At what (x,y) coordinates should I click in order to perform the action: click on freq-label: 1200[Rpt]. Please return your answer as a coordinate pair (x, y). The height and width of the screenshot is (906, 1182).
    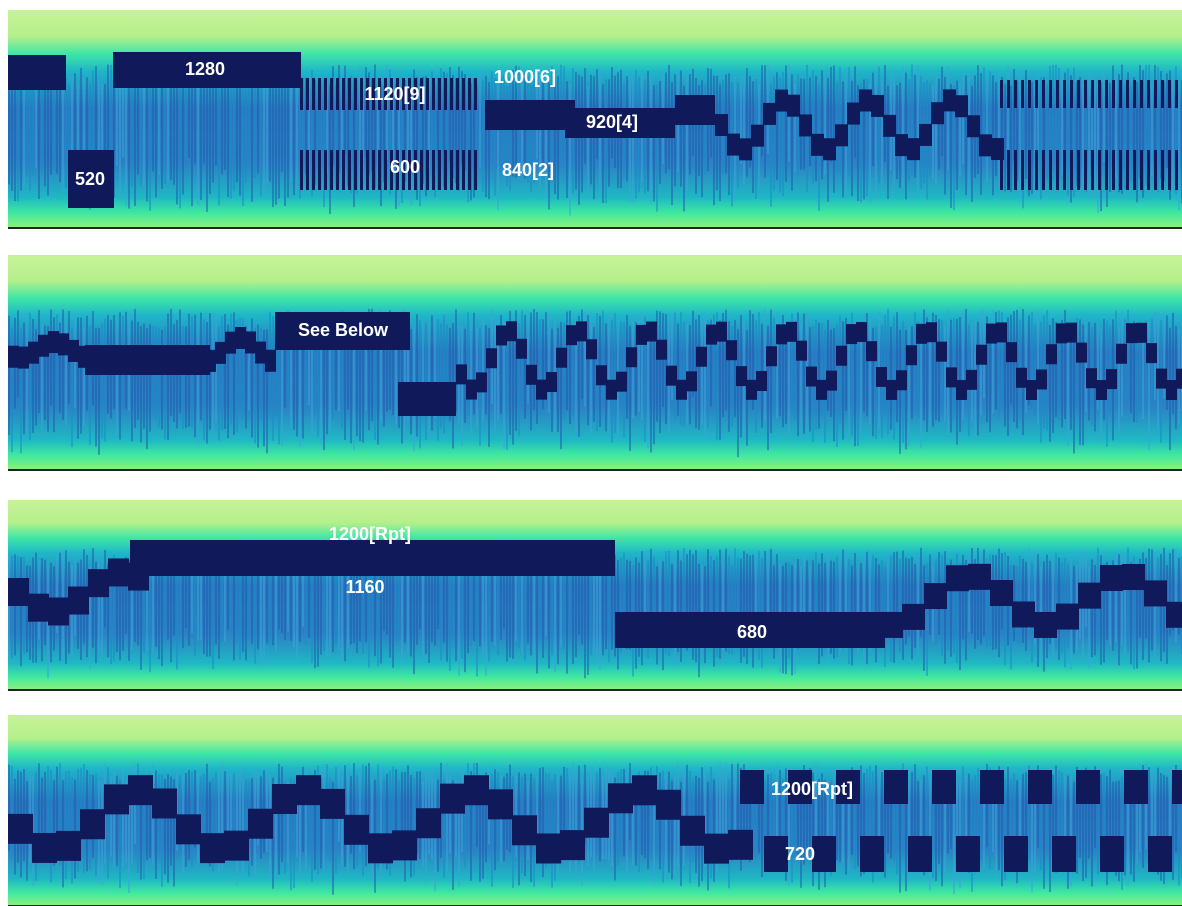
    Looking at the image, I should click on (812, 789).